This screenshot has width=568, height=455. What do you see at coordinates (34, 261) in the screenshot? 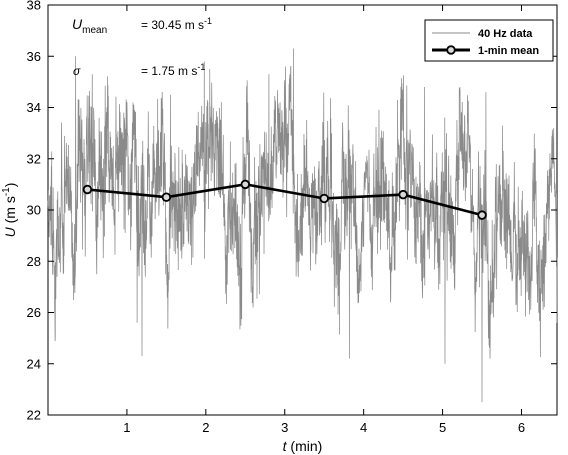
I see `y-tick-label: 28` at bounding box center [34, 261].